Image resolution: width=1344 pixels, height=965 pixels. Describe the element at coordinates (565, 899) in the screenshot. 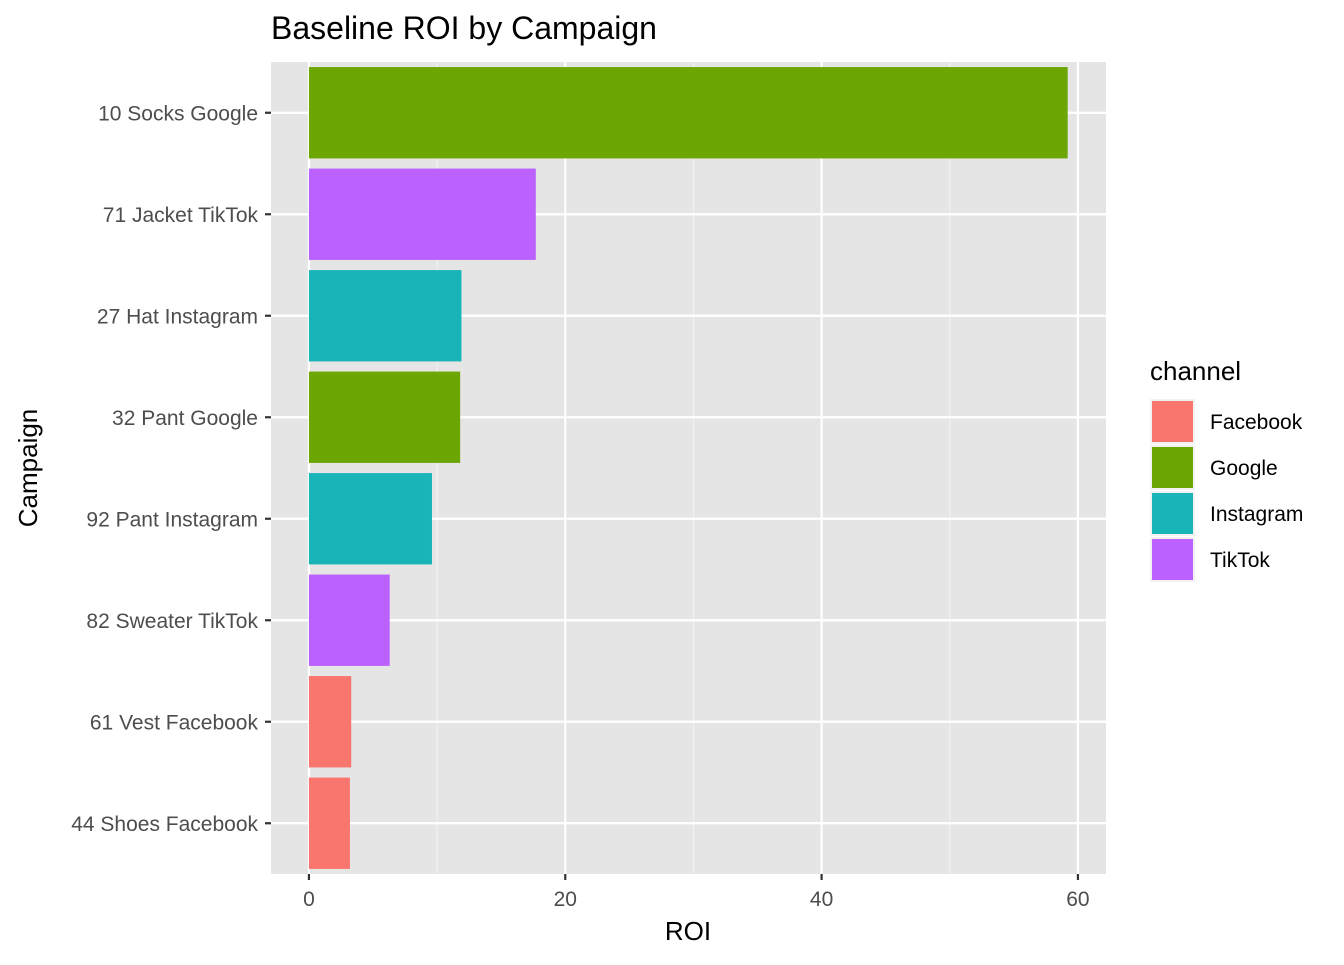

I see `x-tick-label: 20` at that location.